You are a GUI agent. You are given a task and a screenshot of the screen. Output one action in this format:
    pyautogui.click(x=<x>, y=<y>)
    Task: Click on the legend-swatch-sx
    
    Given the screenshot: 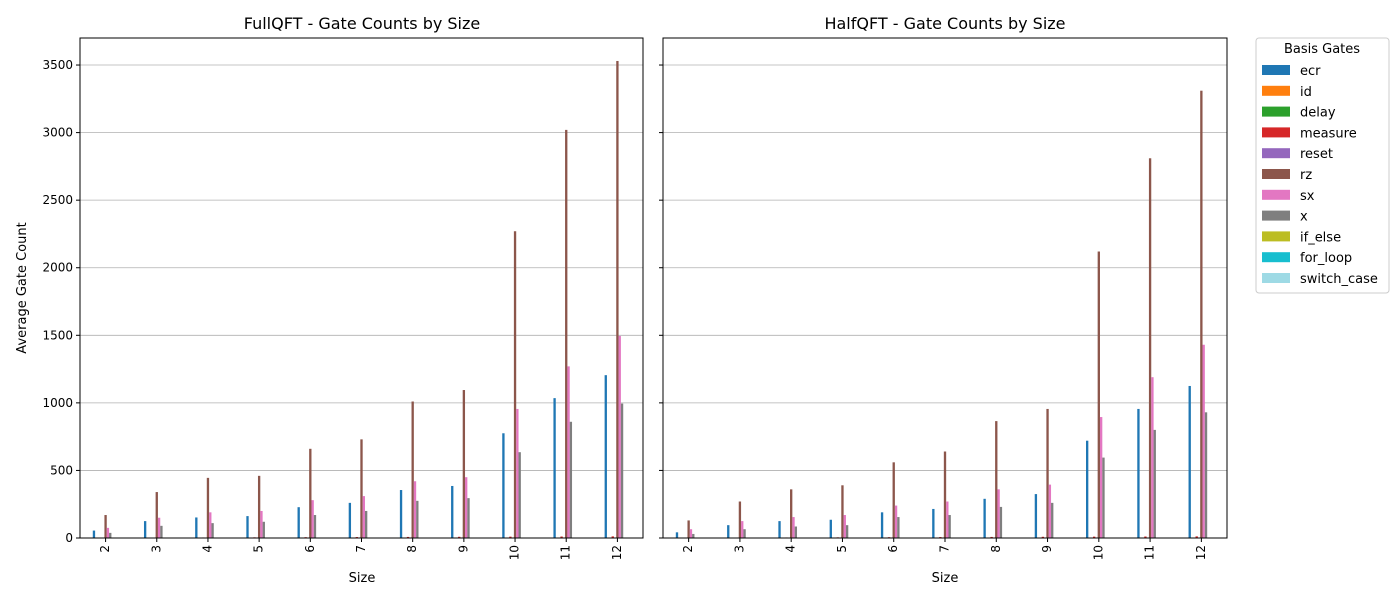 What is the action you would take?
    pyautogui.click(x=1276, y=194)
    